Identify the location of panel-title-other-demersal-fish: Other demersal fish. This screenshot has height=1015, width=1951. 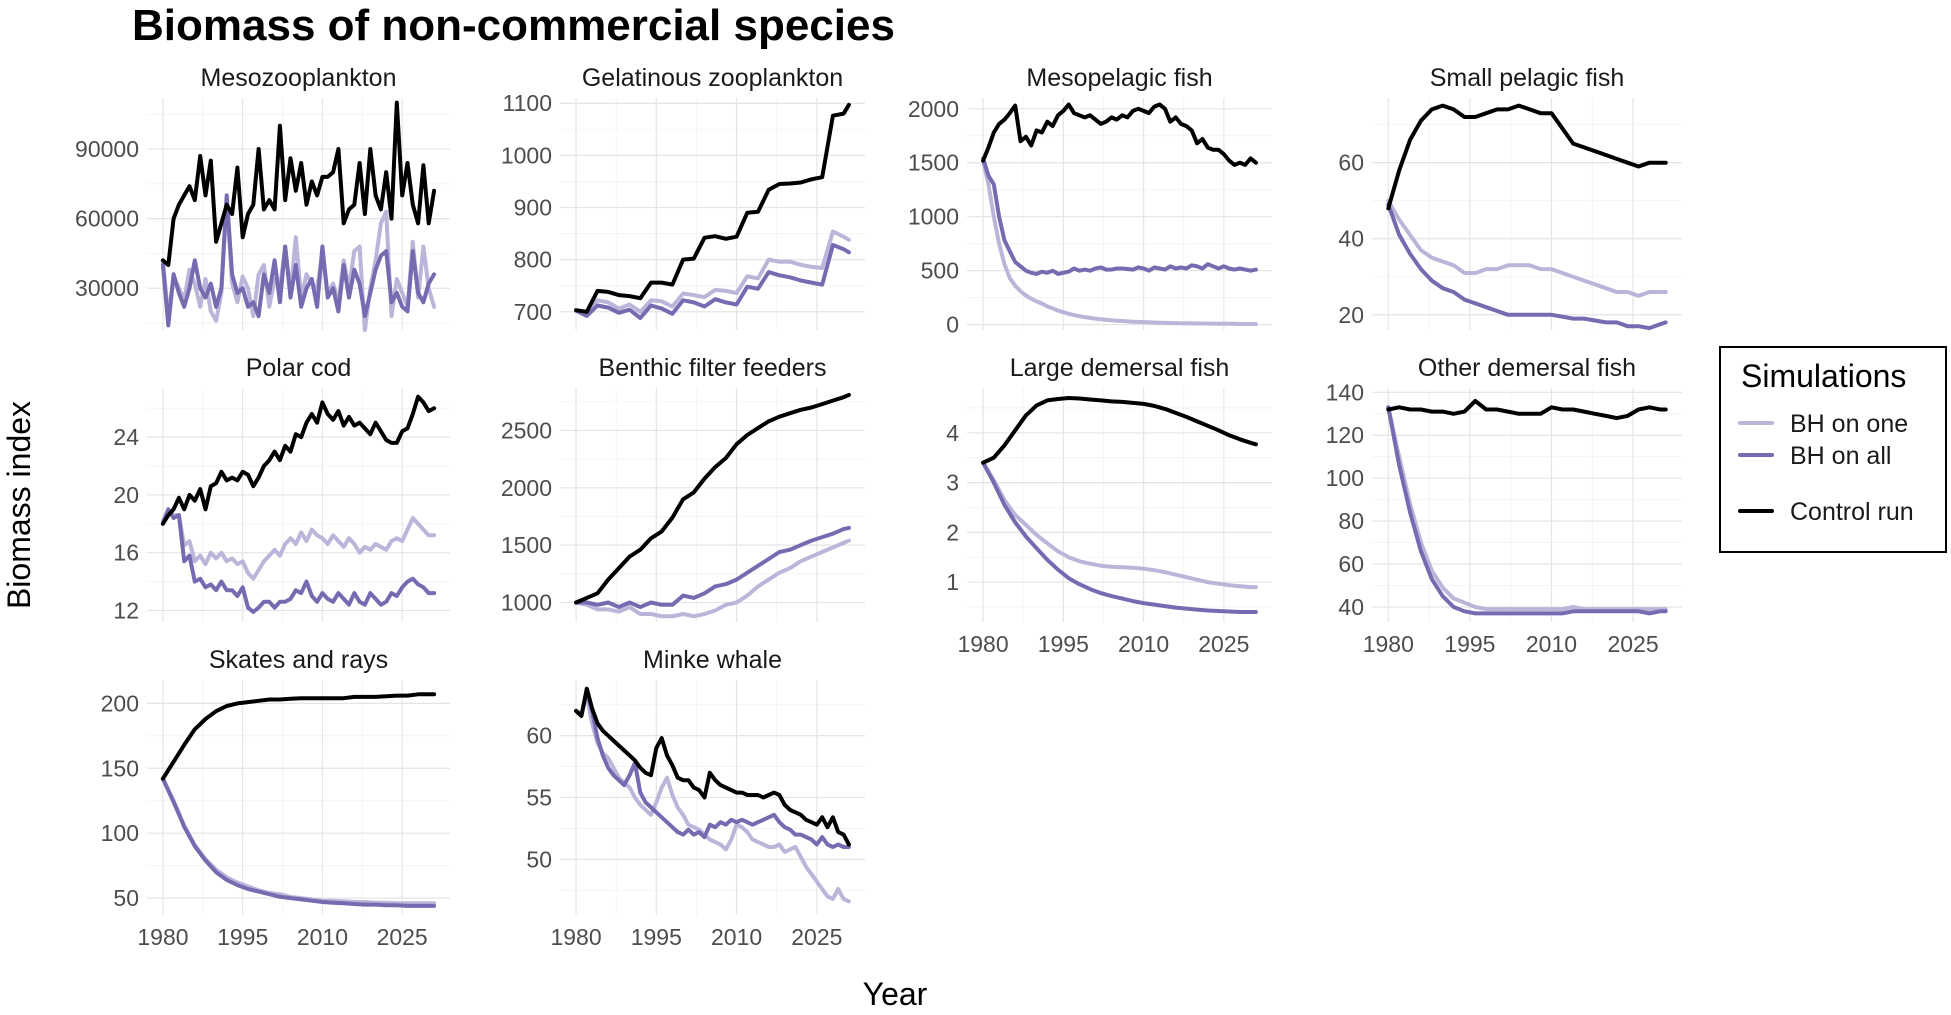
(1527, 368).